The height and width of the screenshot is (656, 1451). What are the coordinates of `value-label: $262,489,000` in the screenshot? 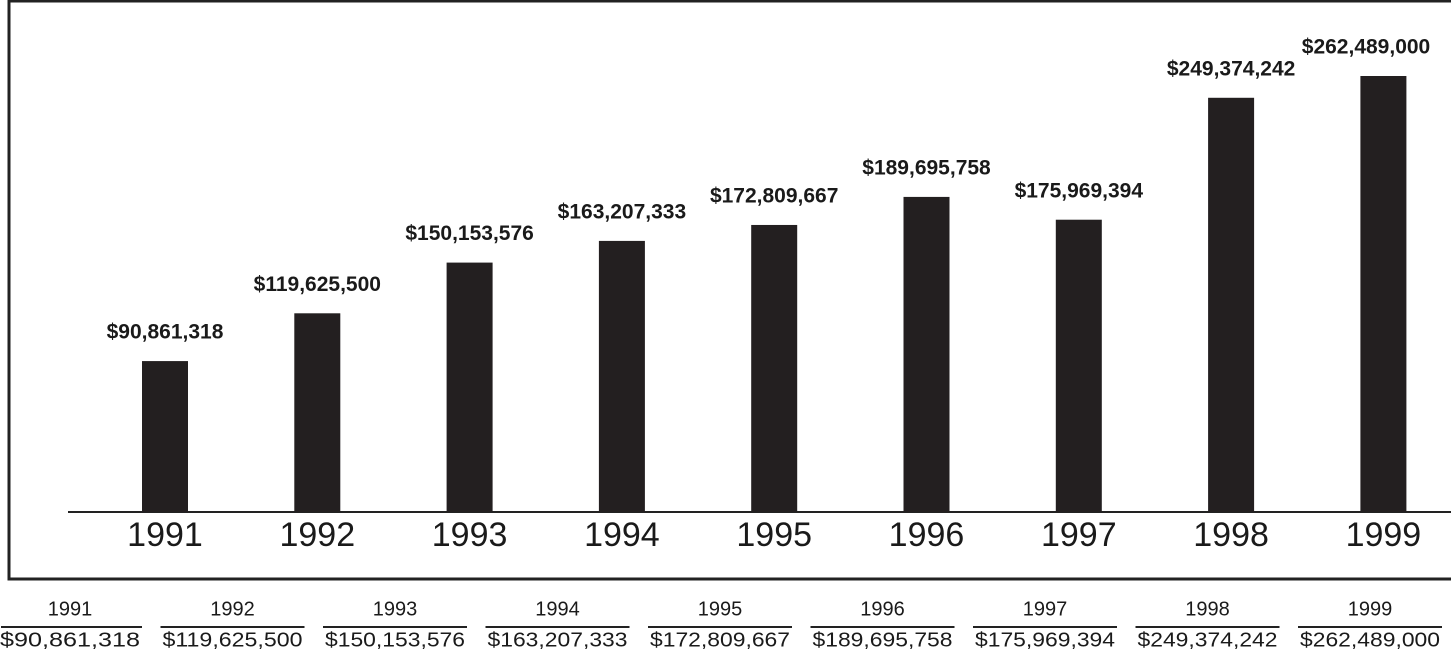 It's located at (1366, 47).